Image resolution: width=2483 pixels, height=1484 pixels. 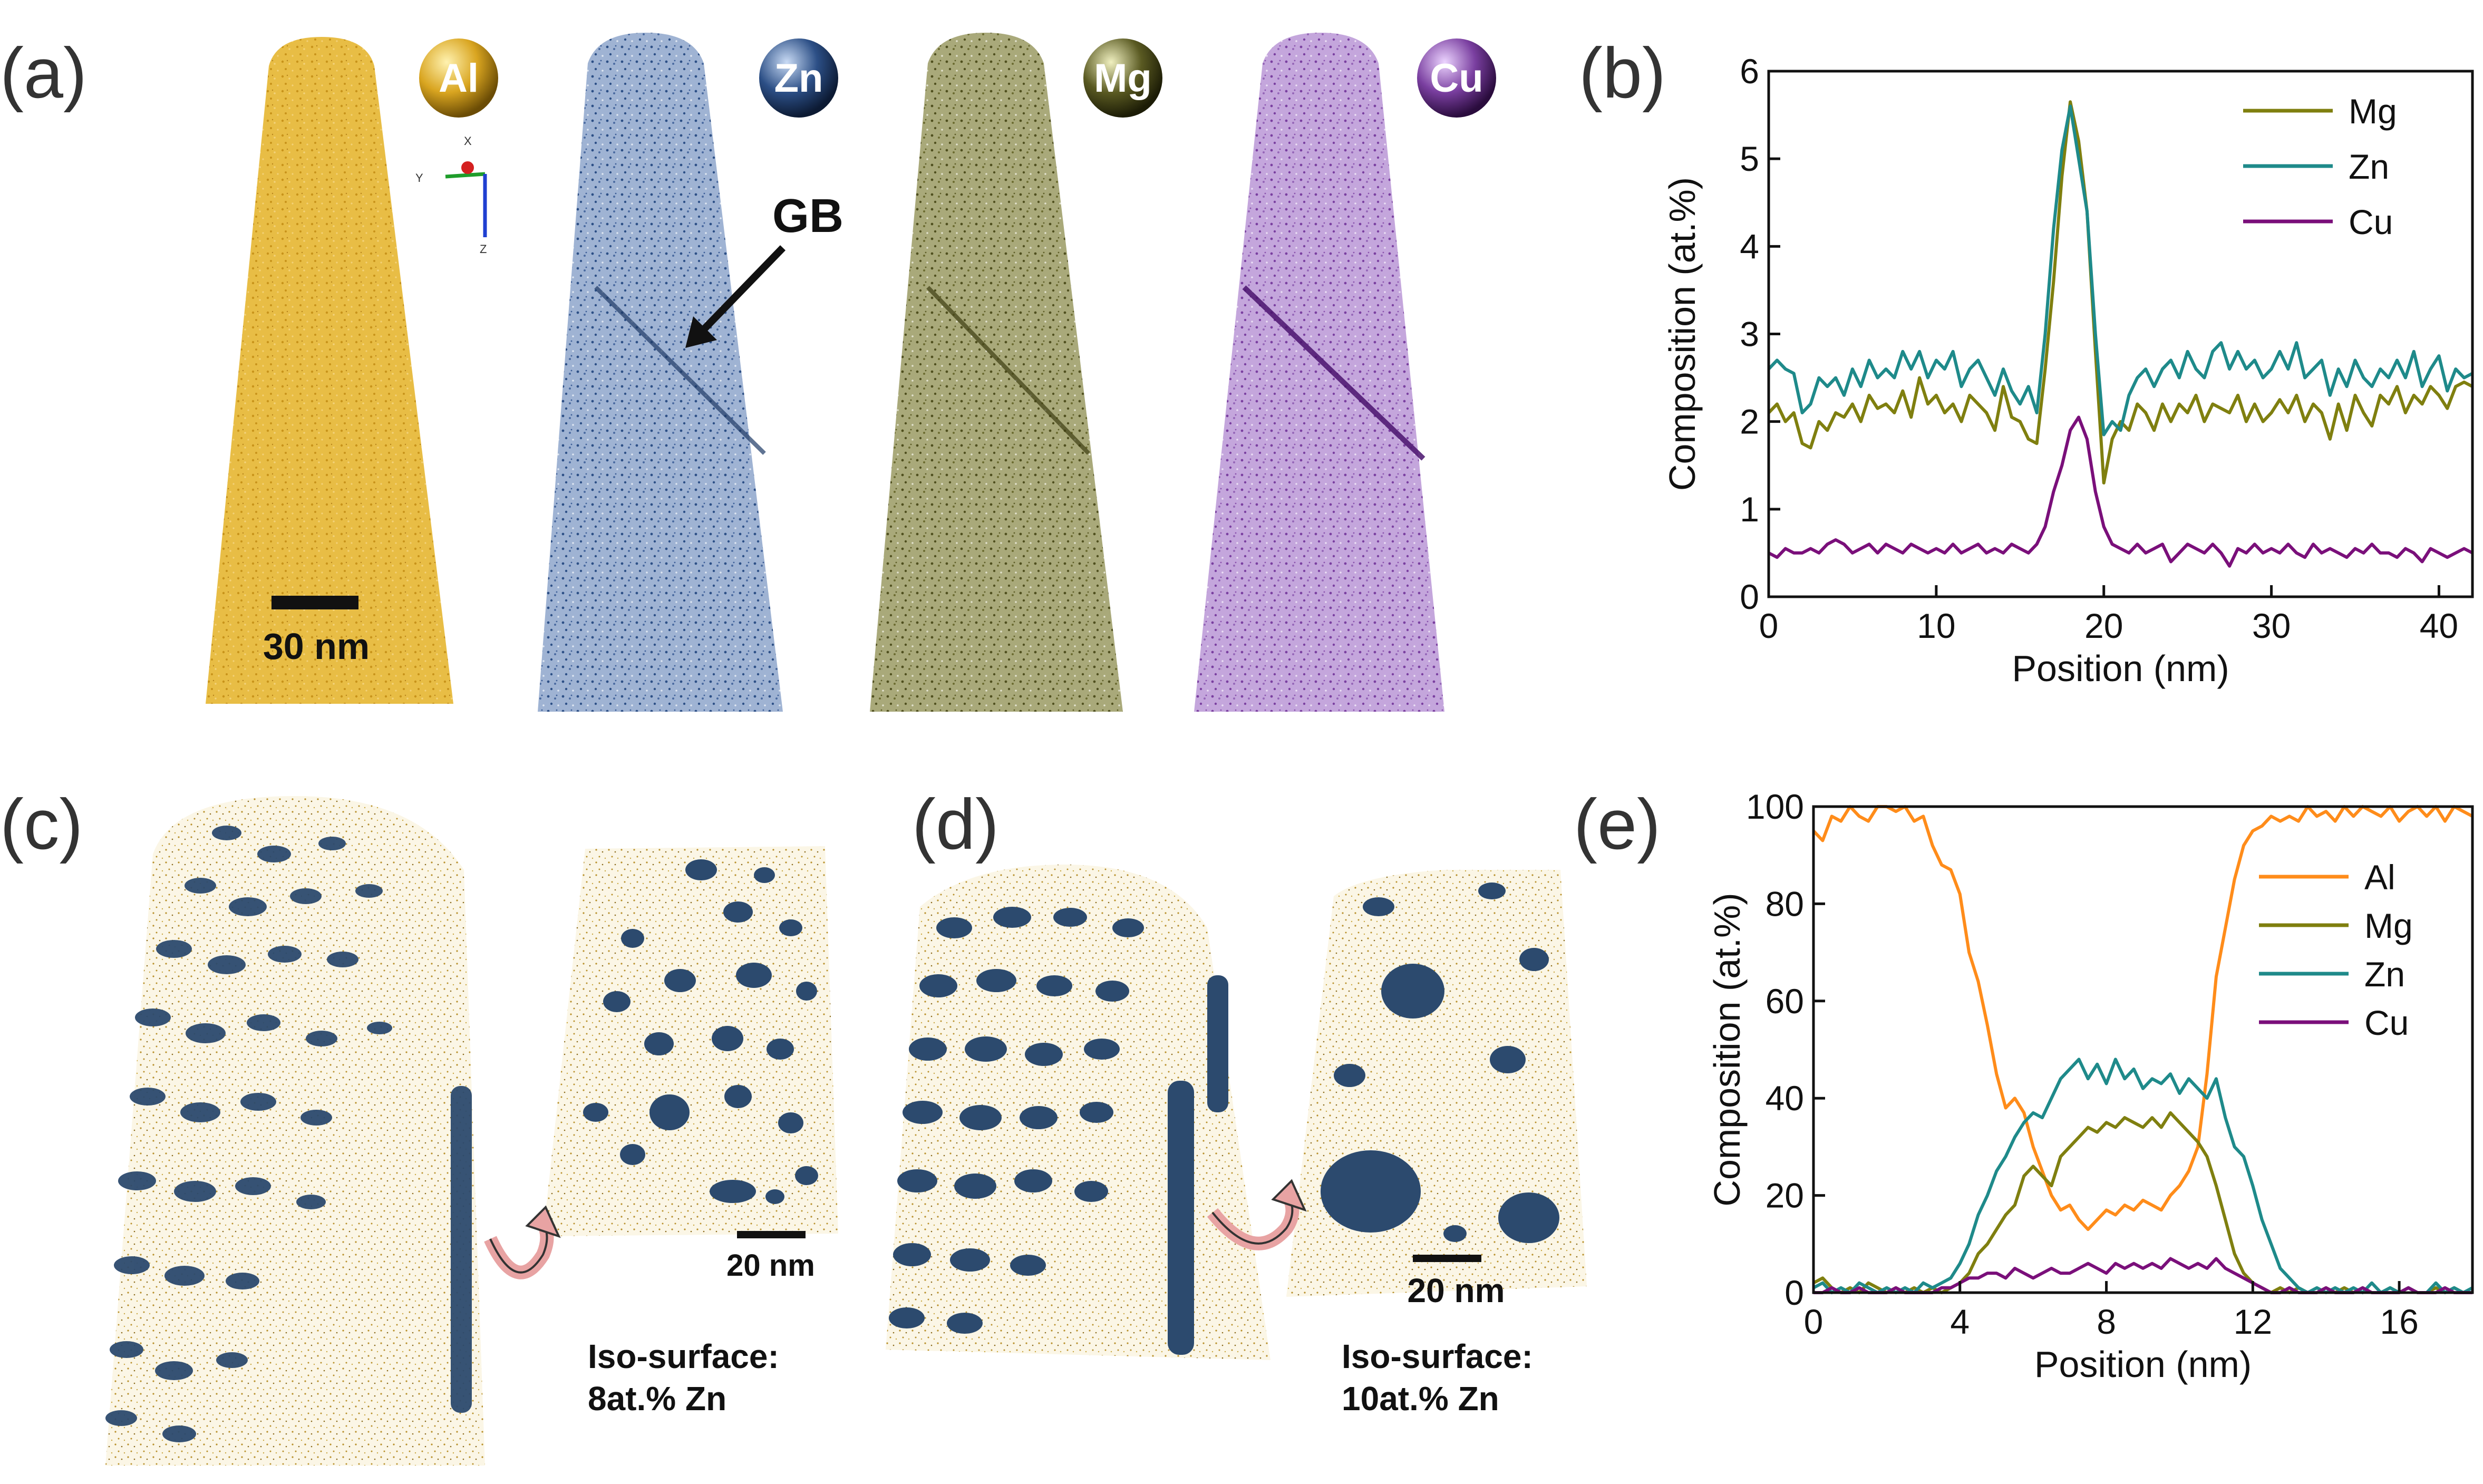 What do you see at coordinates (316, 646) in the screenshot?
I see `scale-bar-label: 30 nm` at bounding box center [316, 646].